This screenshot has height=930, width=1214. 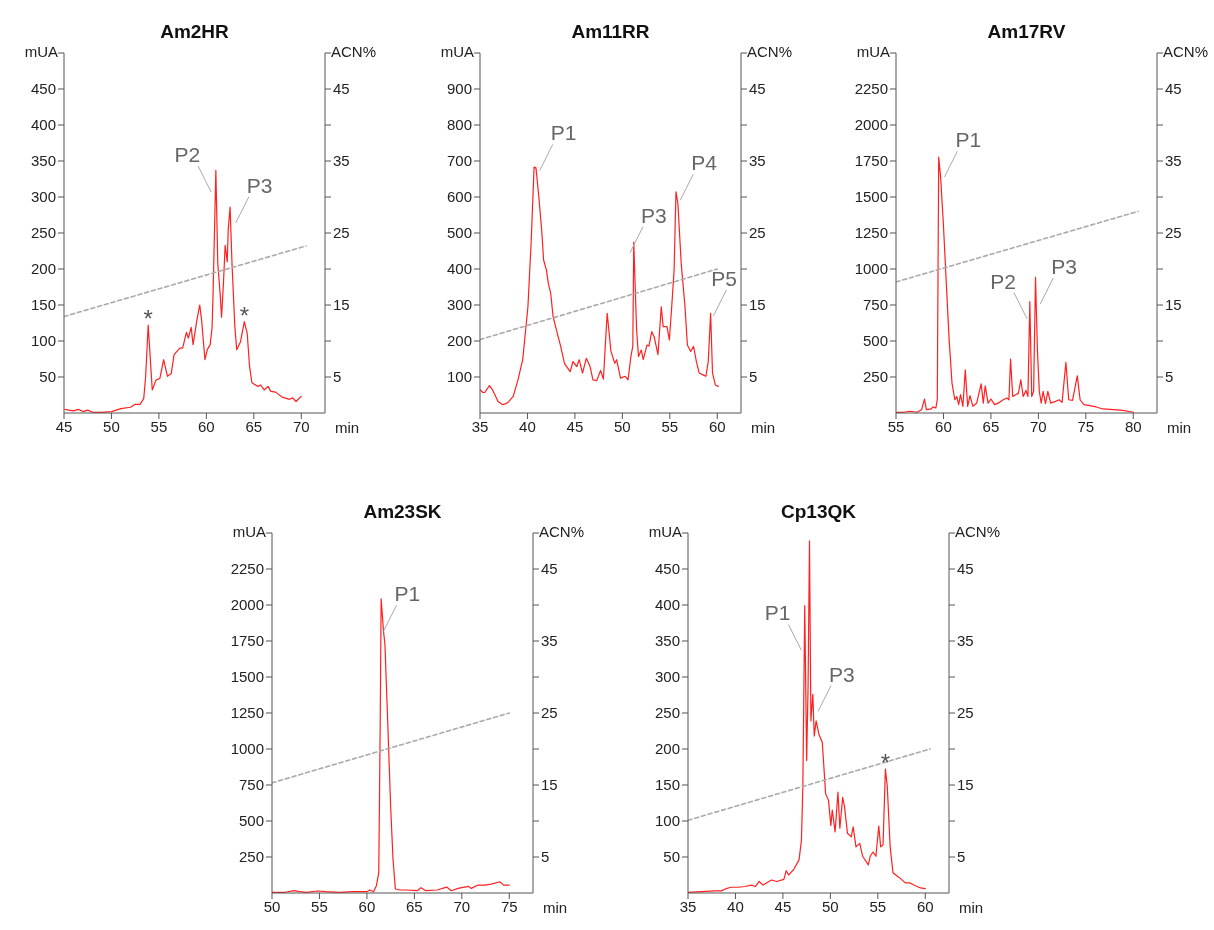 I want to click on annotation: P4, so click(x=704, y=163).